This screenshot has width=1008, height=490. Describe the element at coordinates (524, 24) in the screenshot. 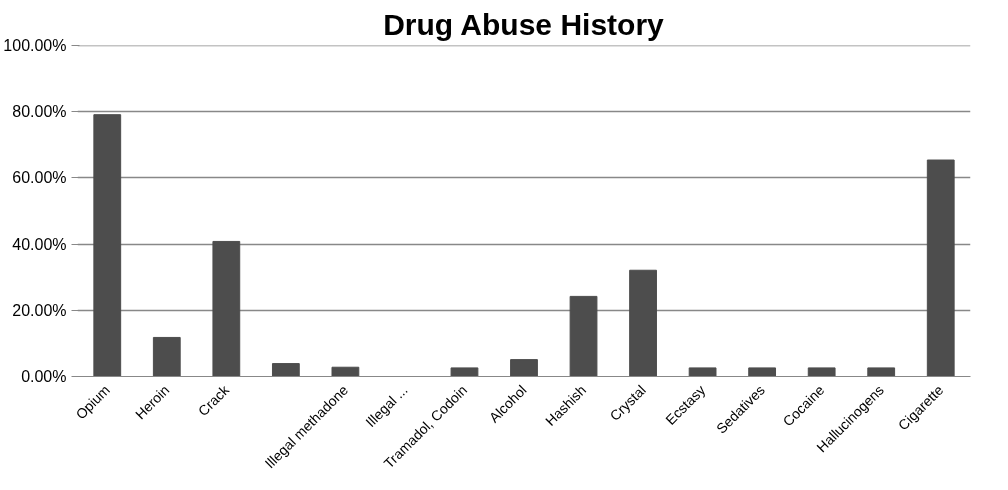

I see `chart-title: Drug Abuse History` at that location.